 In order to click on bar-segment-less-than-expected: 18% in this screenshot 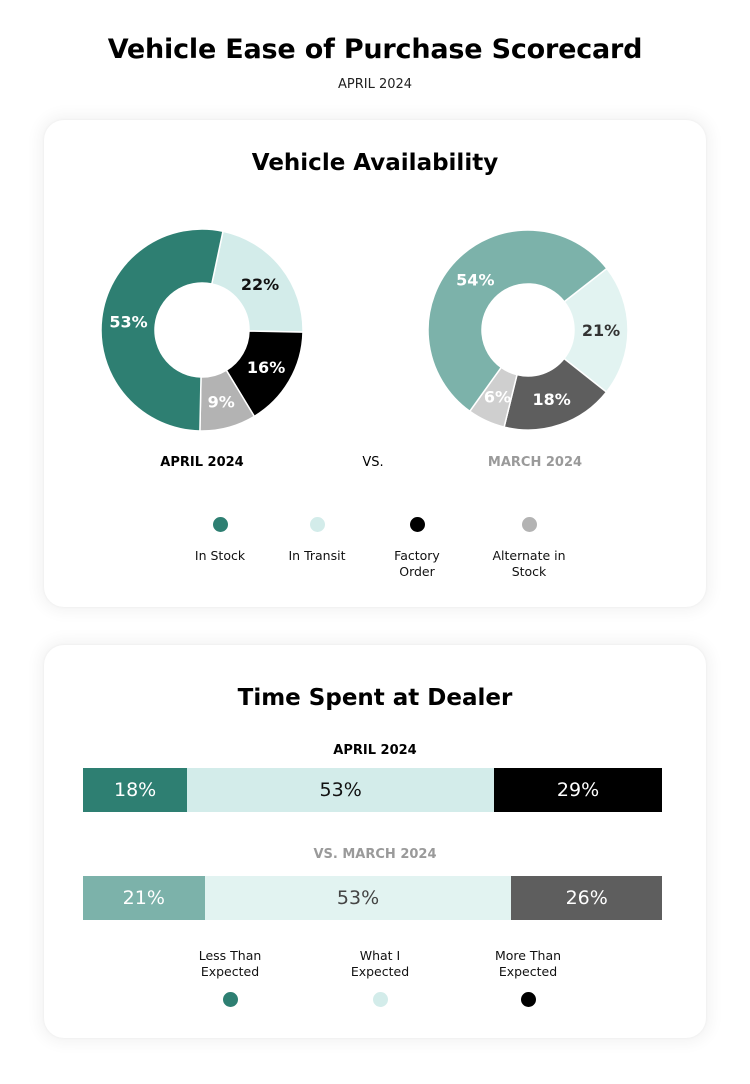, I will do `click(135, 790)`.